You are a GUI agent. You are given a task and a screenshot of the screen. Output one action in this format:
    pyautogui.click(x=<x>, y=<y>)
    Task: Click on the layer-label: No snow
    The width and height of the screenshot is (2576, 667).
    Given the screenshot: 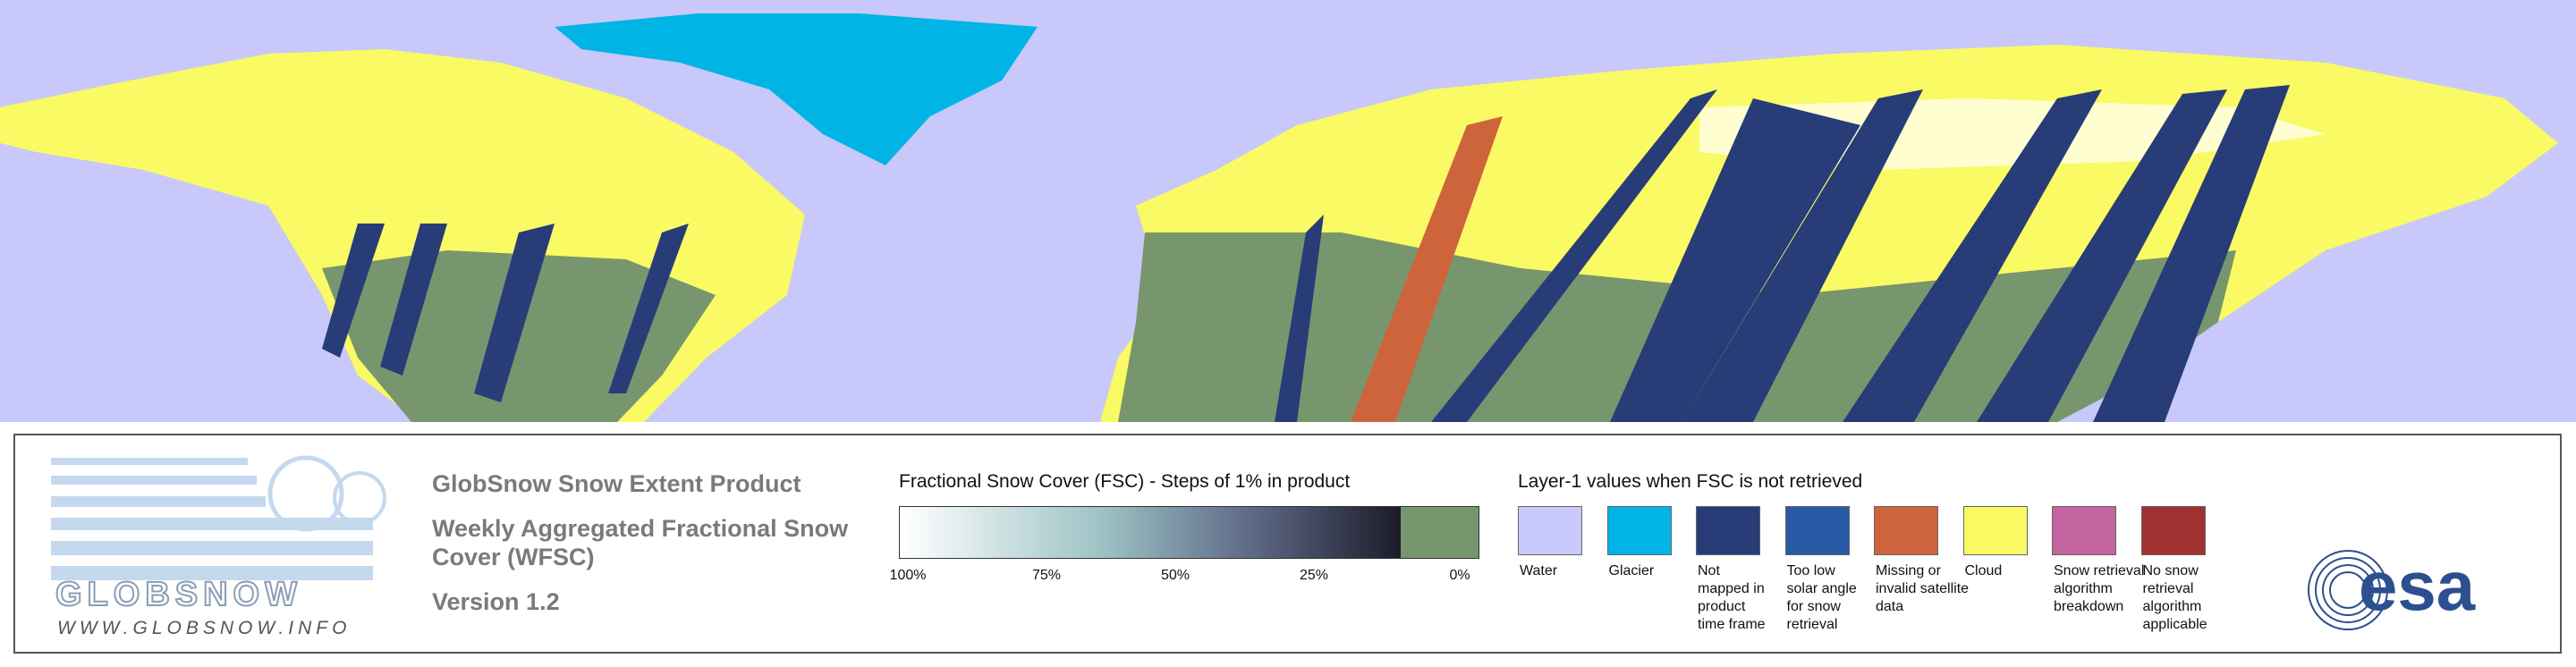 What is the action you would take?
    pyautogui.click(x=2170, y=571)
    